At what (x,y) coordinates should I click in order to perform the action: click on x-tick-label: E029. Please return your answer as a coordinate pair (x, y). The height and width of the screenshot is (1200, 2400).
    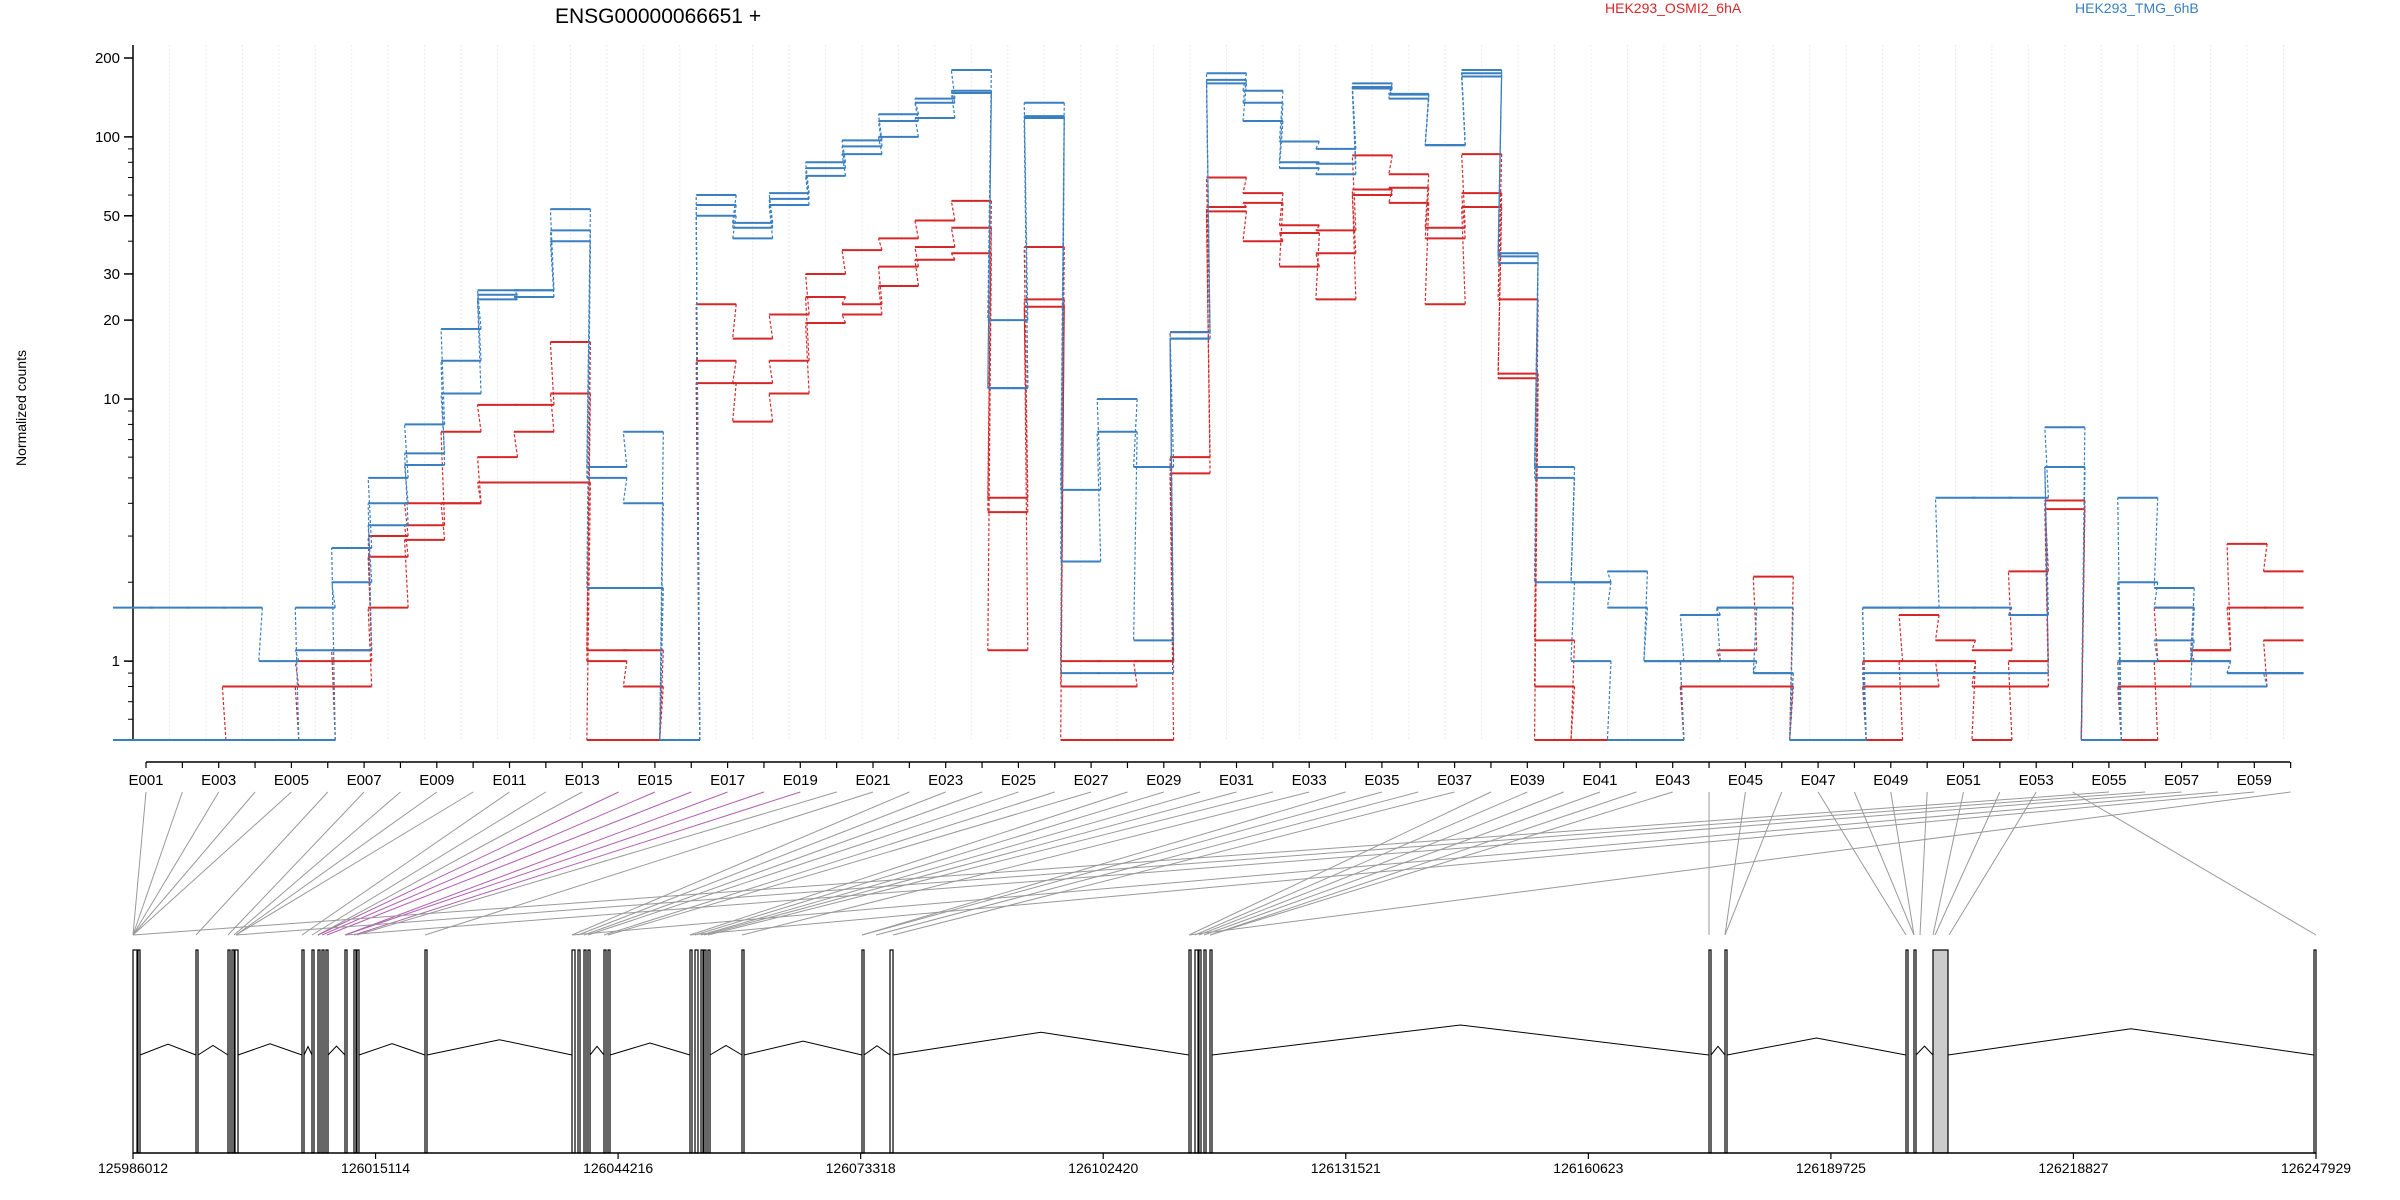
    Looking at the image, I should click on (1163, 780).